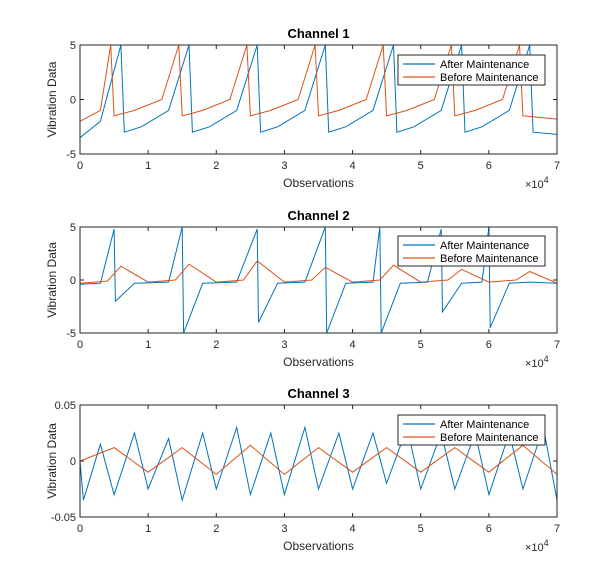  What do you see at coordinates (63, 518) in the screenshot?
I see `y-tick-label: -0.05` at bounding box center [63, 518].